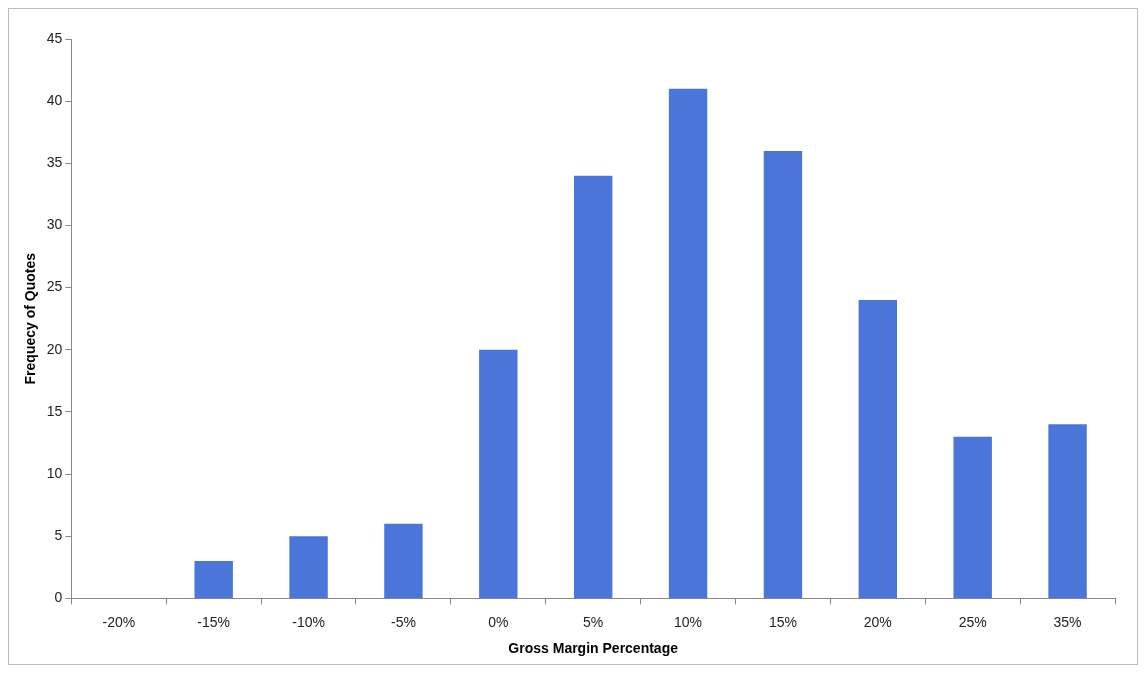 The image size is (1146, 673). What do you see at coordinates (54, 348) in the screenshot?
I see `y-tick-label: 20` at bounding box center [54, 348].